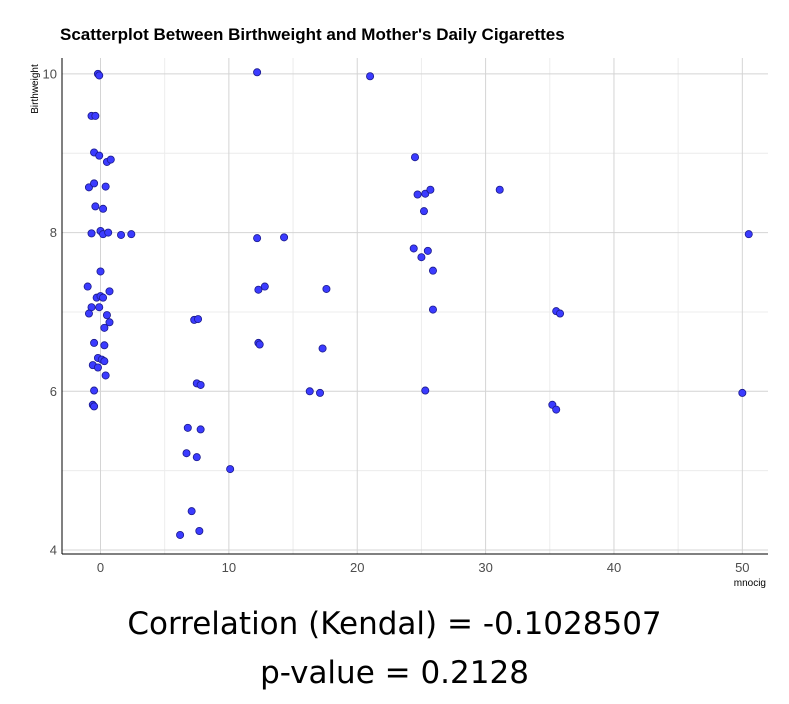 This screenshot has width=789, height=704. What do you see at coordinates (485, 567) in the screenshot?
I see `x-tick-label: 30` at bounding box center [485, 567].